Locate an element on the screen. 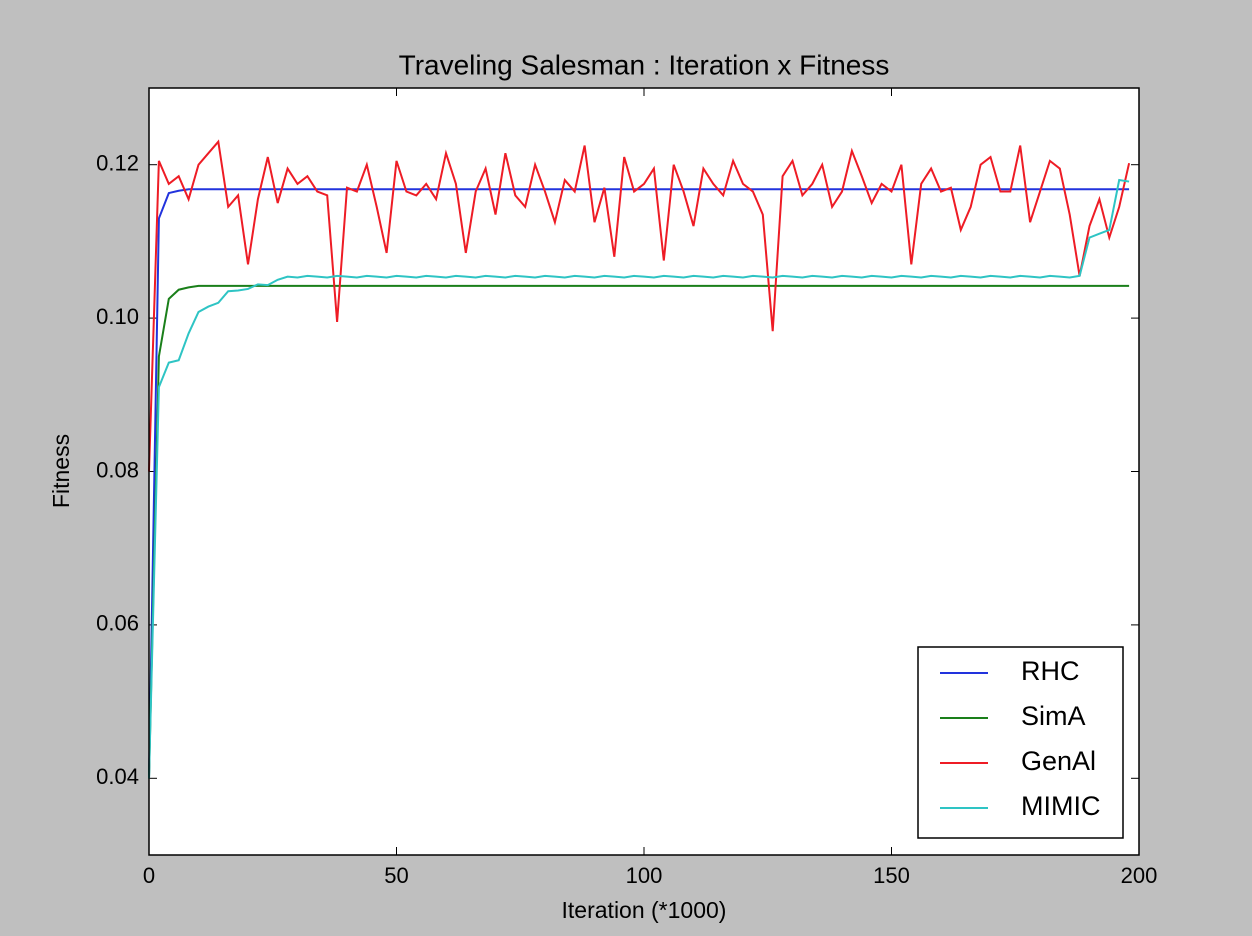  x-tick-label: 0 is located at coordinates (149, 875).